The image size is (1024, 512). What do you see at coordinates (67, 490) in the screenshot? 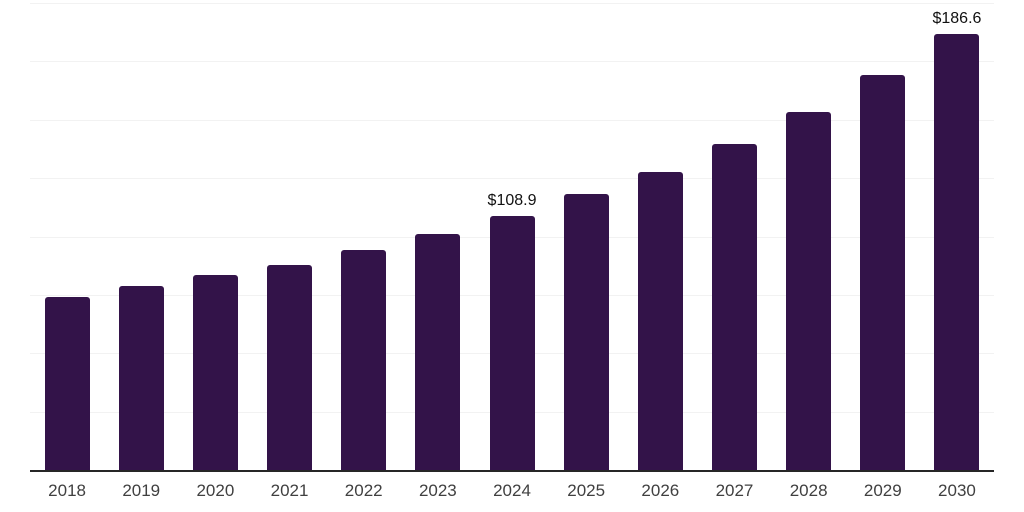
I see `x-tick-2018: 2018` at bounding box center [67, 490].